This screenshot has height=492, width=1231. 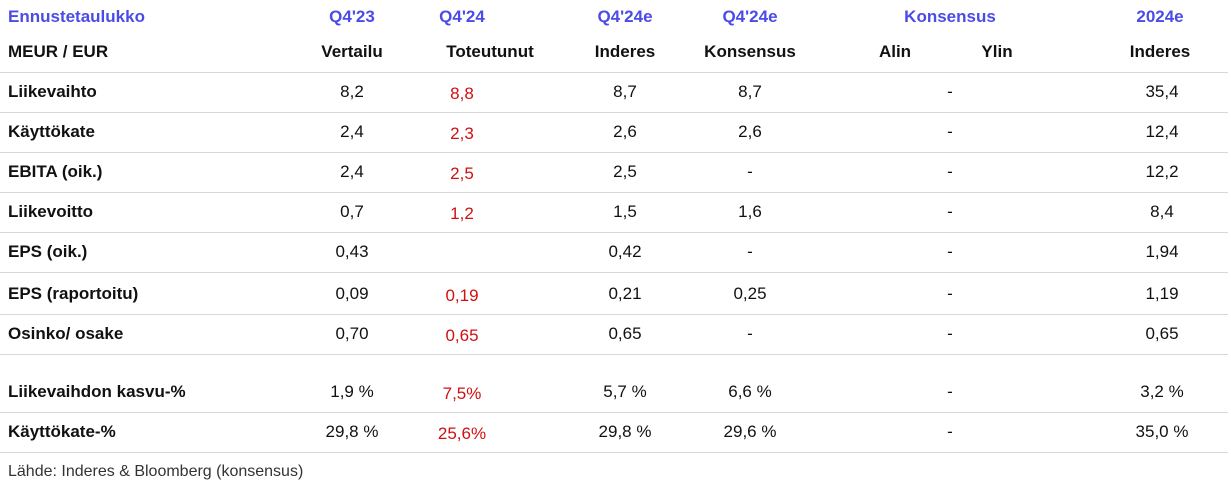 What do you see at coordinates (462, 213) in the screenshot?
I see `cell: 1,2` at bounding box center [462, 213].